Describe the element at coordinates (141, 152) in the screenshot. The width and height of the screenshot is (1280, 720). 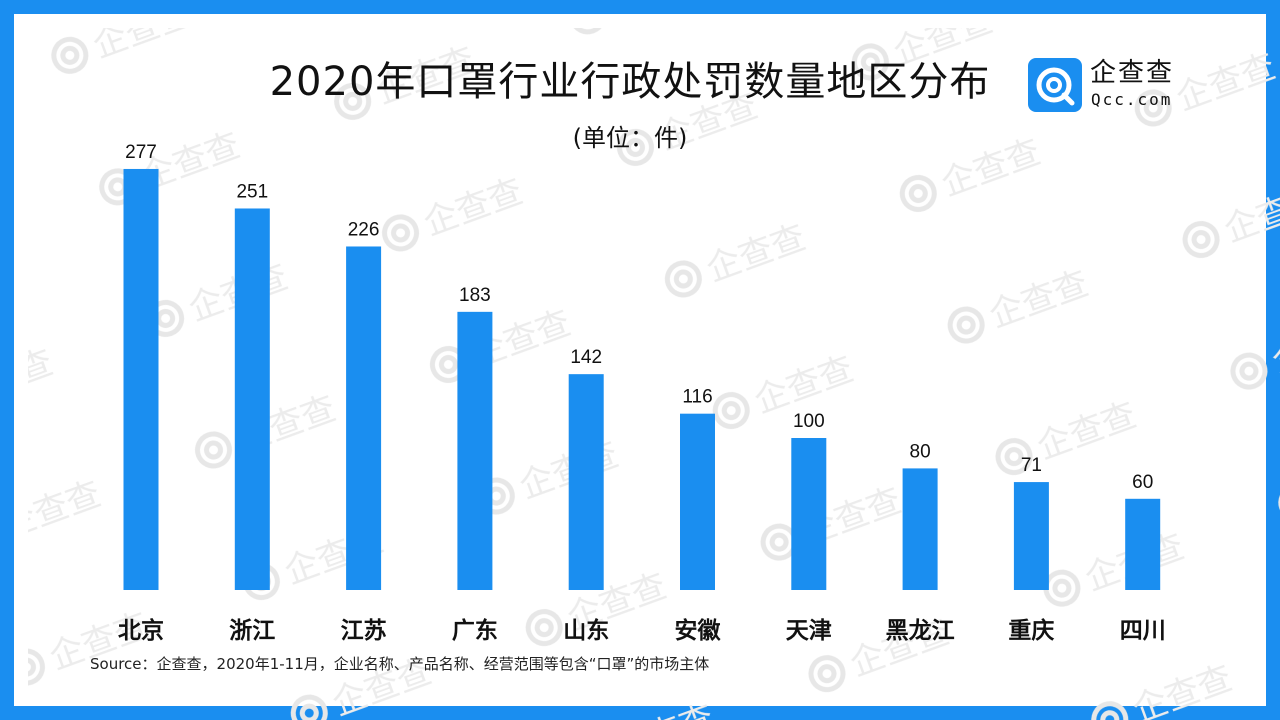
I see `value-label-北京: 277` at that location.